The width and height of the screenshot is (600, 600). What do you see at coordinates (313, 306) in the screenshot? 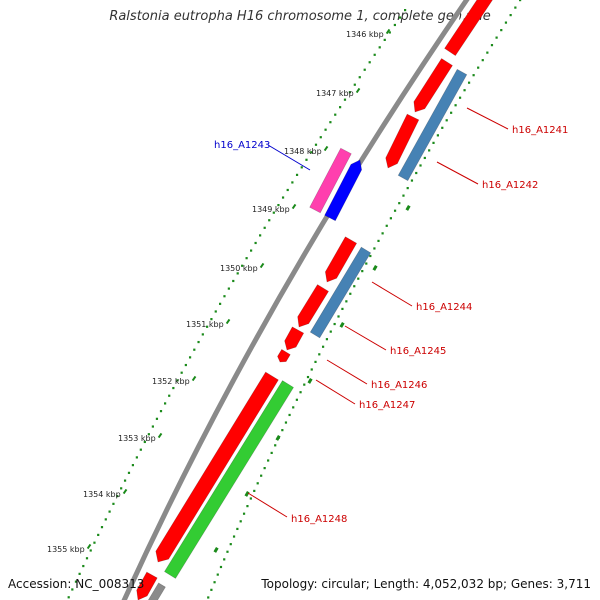
I see `gene-h16-a1245` at bounding box center [313, 306].